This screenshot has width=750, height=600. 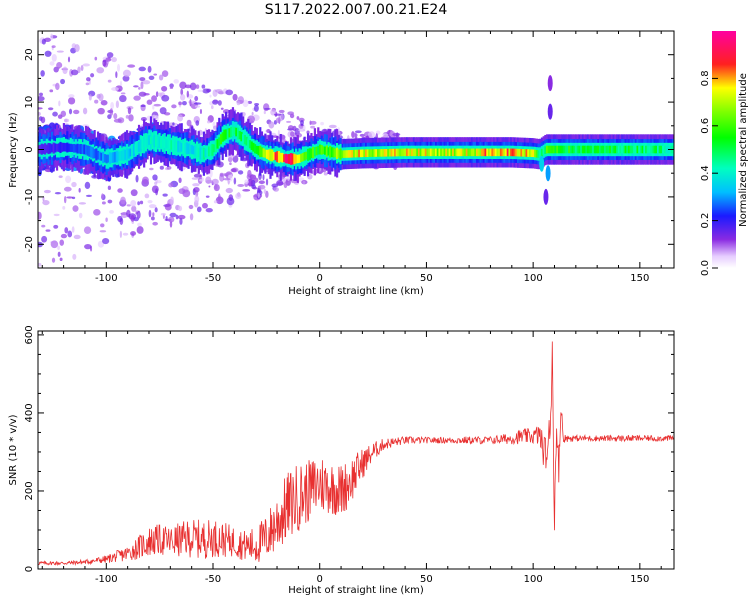 I want to click on spectrogram-spike, so click(x=548, y=173).